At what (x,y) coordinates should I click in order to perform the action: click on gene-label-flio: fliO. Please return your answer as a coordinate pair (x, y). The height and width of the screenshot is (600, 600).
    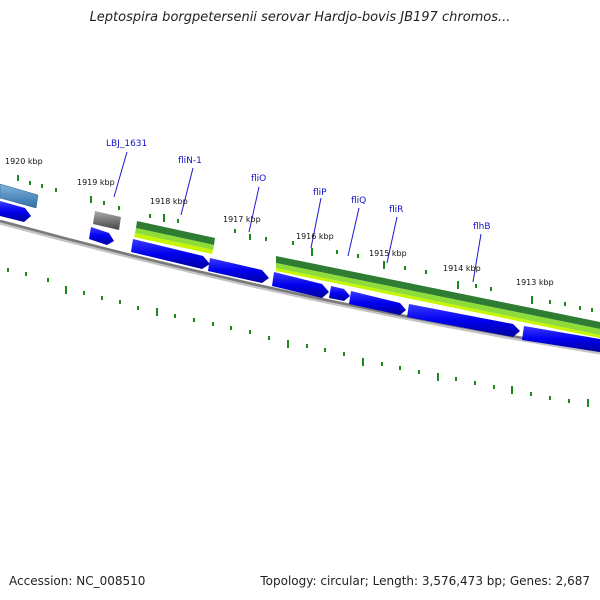
    Looking at the image, I should click on (258, 179).